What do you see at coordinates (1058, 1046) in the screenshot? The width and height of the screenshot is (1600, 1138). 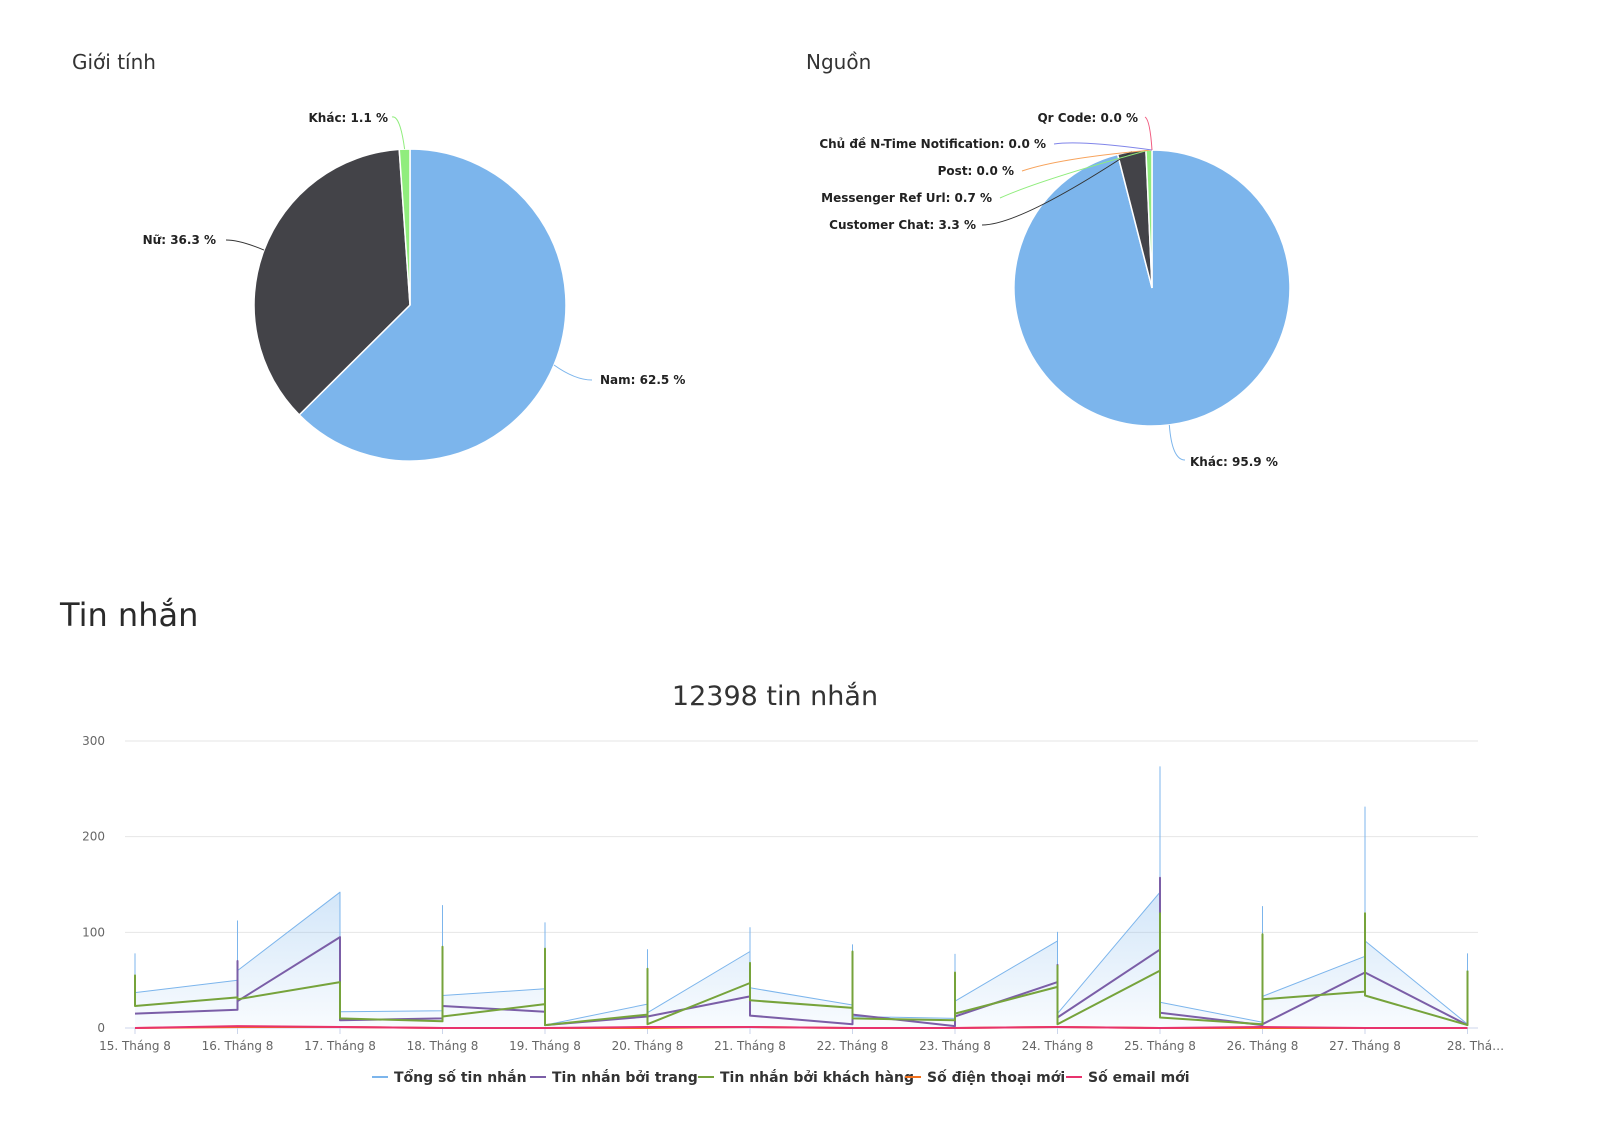 I see `x-tick-label: 24. Tháng 8` at bounding box center [1058, 1046].